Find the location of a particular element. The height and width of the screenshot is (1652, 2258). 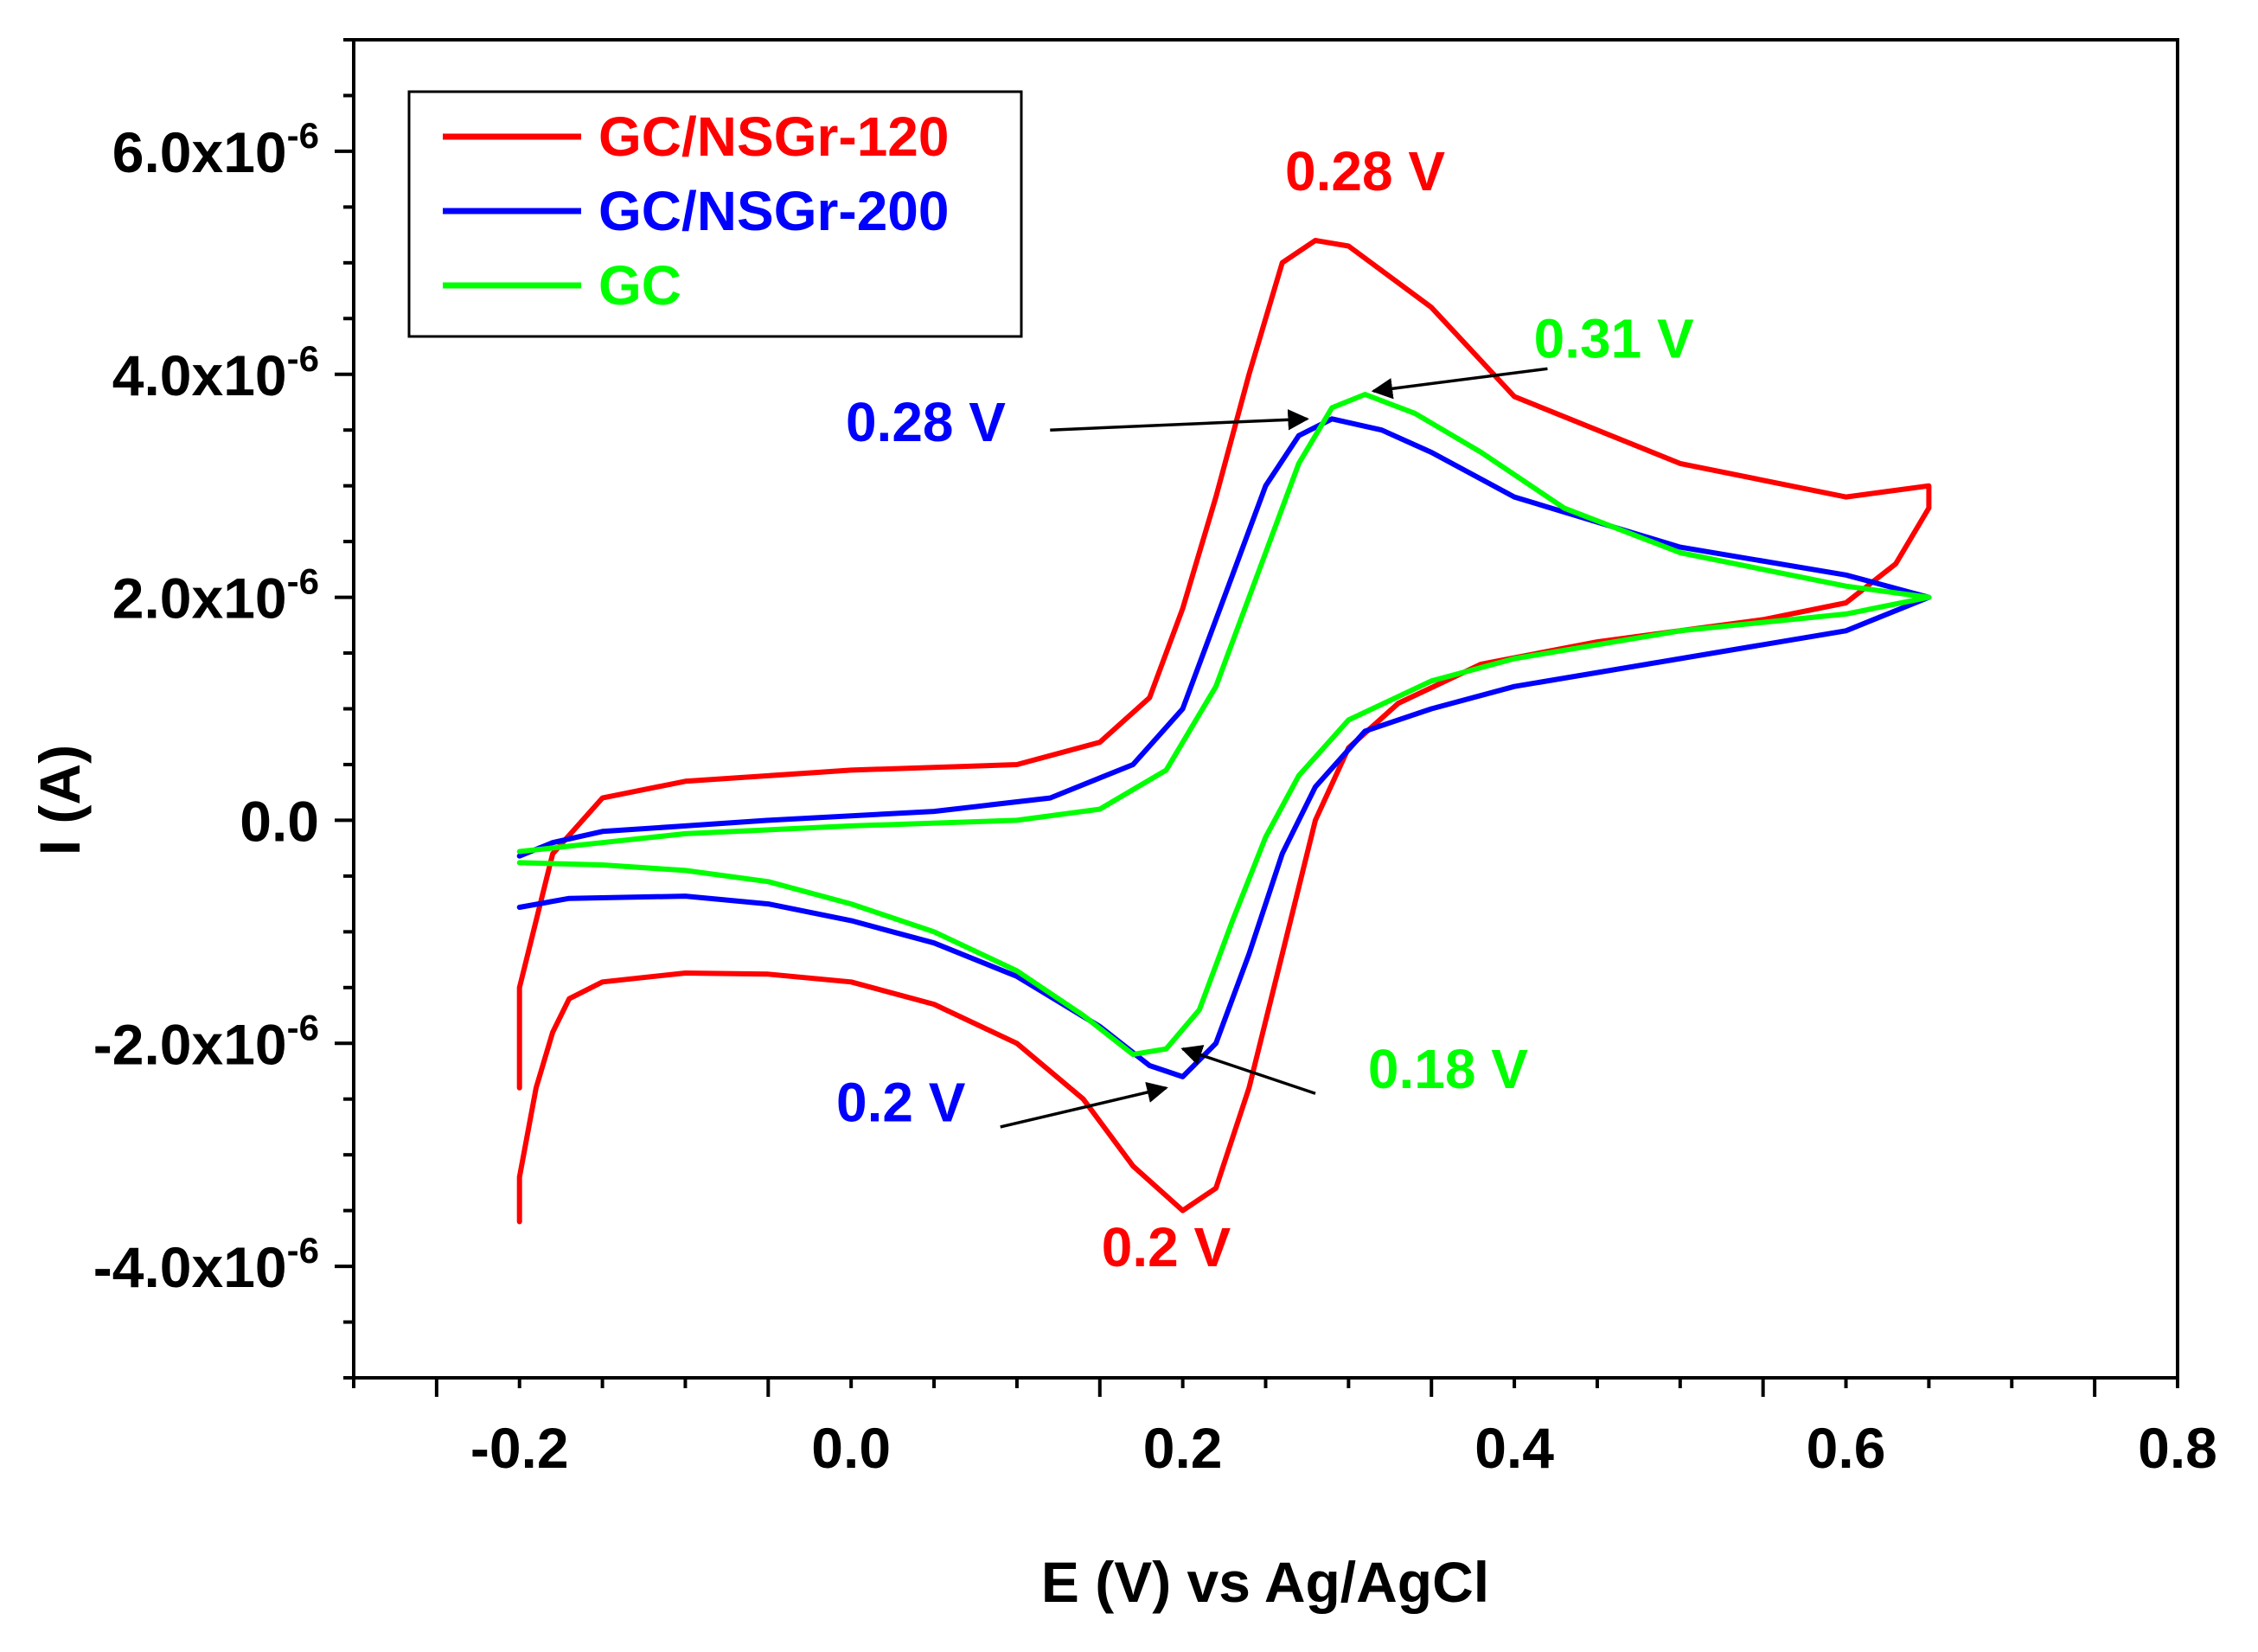

annotation-label: 0.18 V is located at coordinates (1448, 1069).